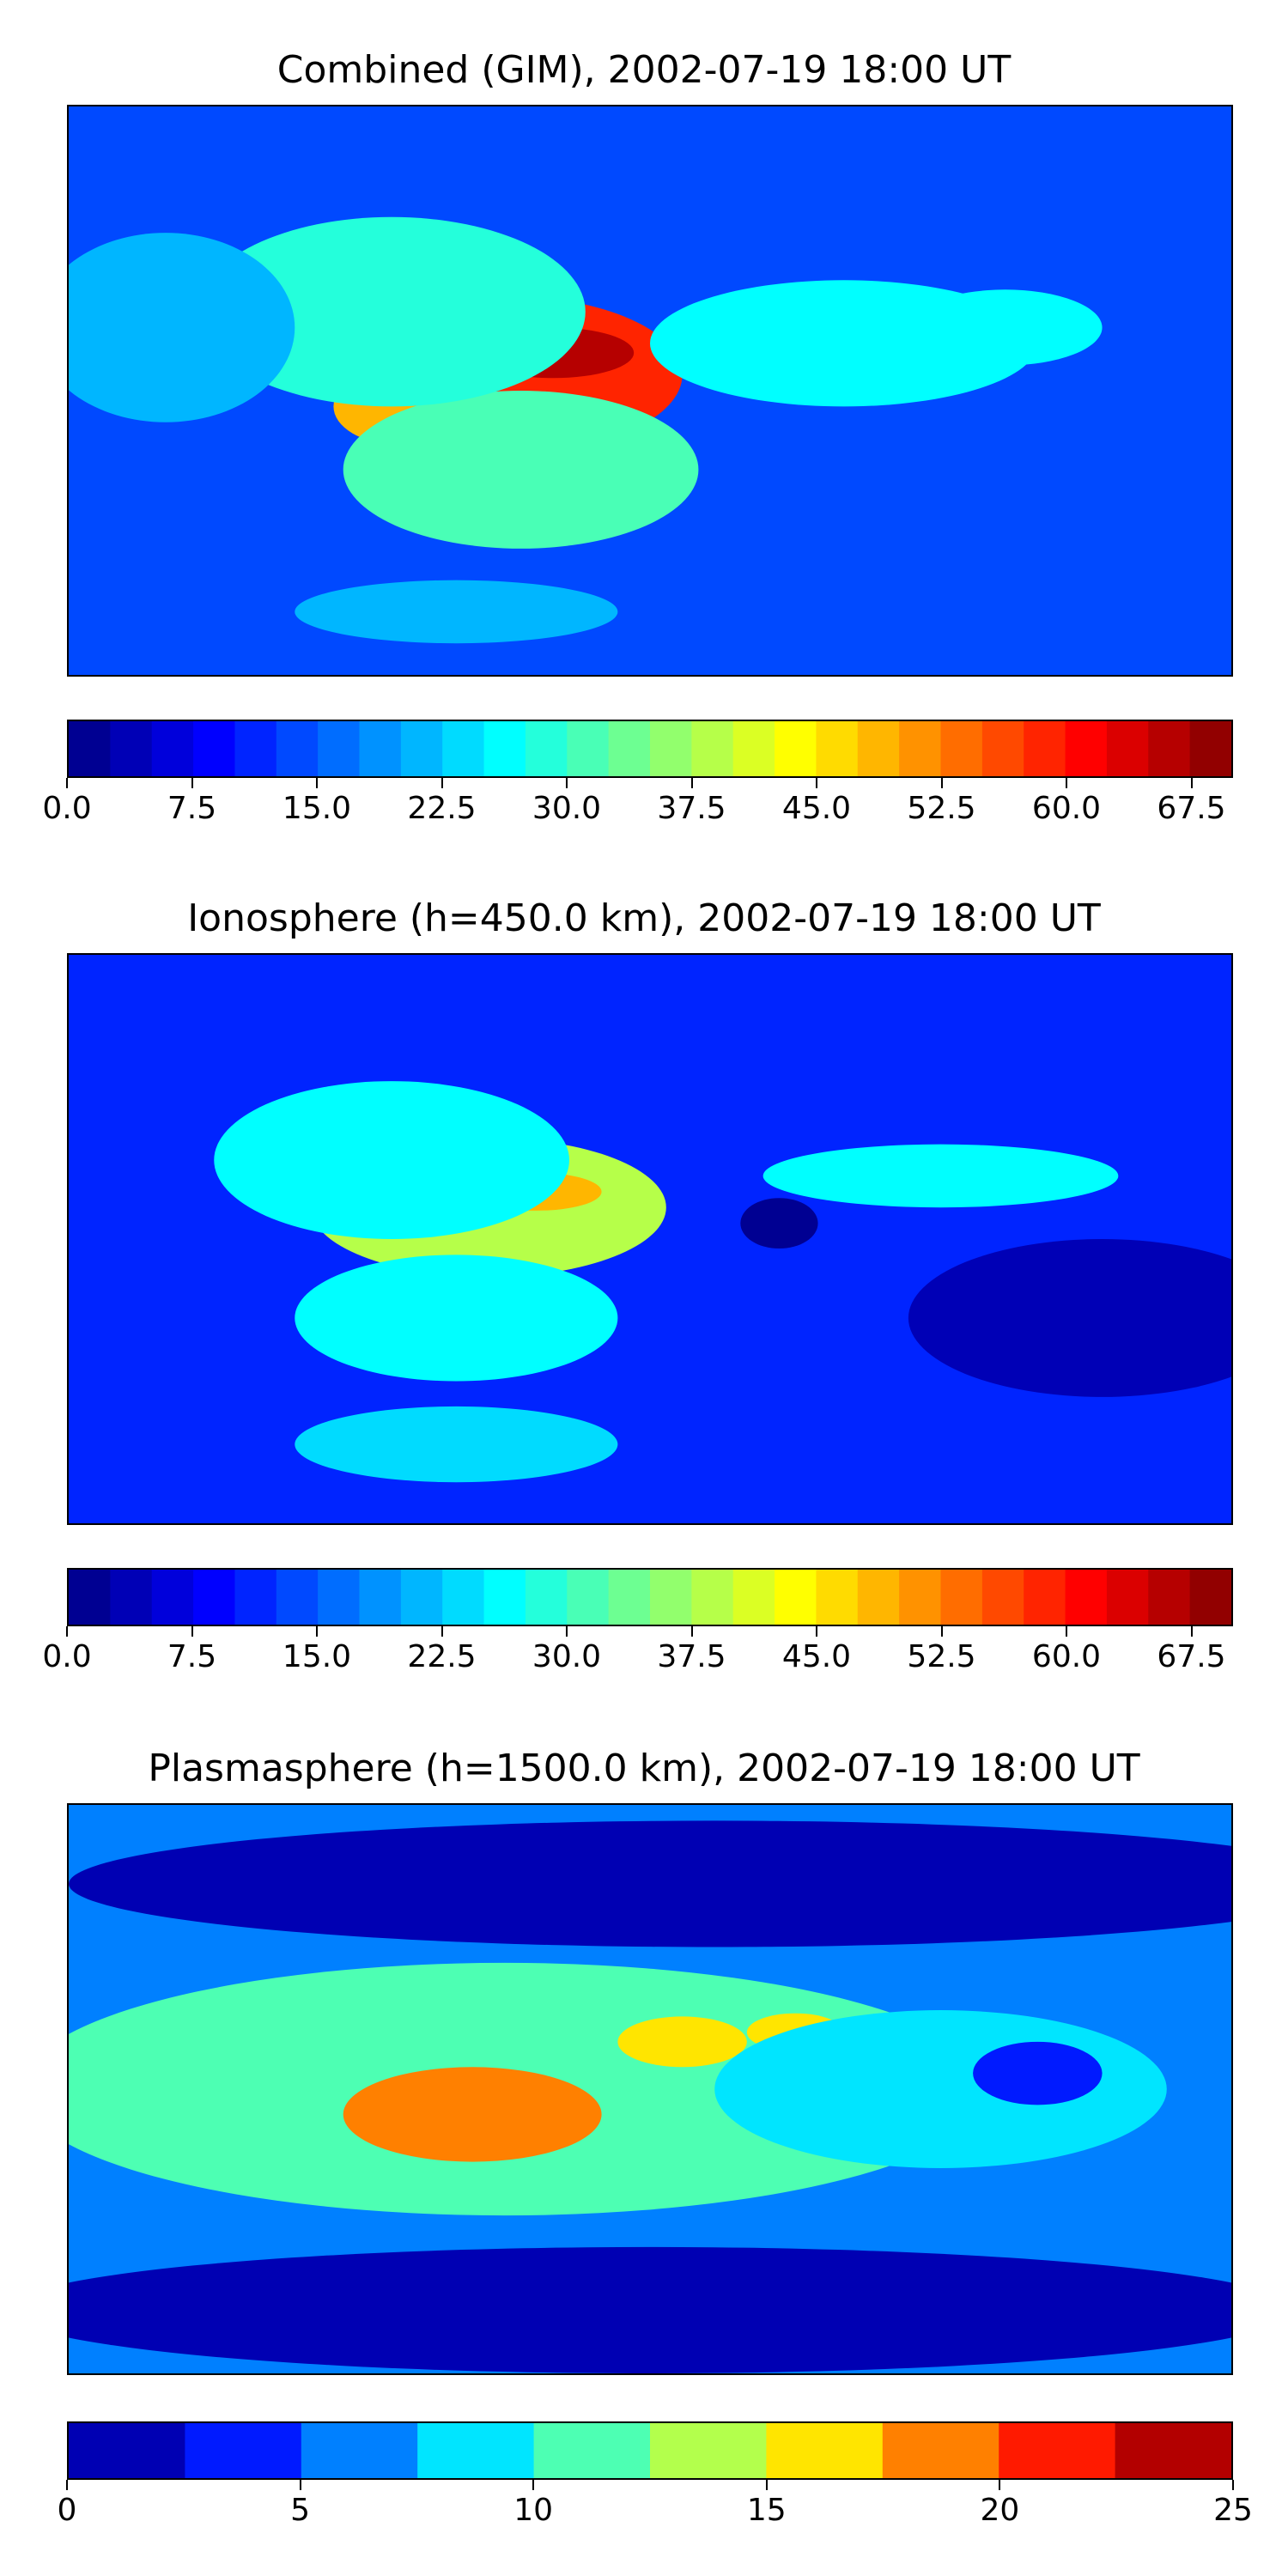  I want to click on colorbar-tick-label: 0, so click(67, 2510).